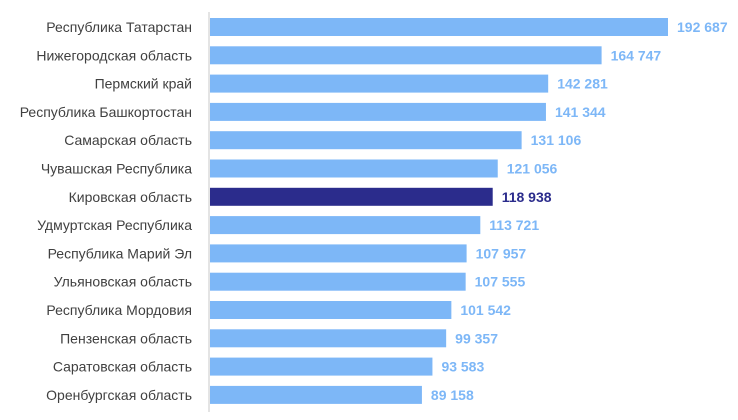 The height and width of the screenshot is (420, 738). I want to click on category-label: Республика Марий Эл, so click(120, 253).